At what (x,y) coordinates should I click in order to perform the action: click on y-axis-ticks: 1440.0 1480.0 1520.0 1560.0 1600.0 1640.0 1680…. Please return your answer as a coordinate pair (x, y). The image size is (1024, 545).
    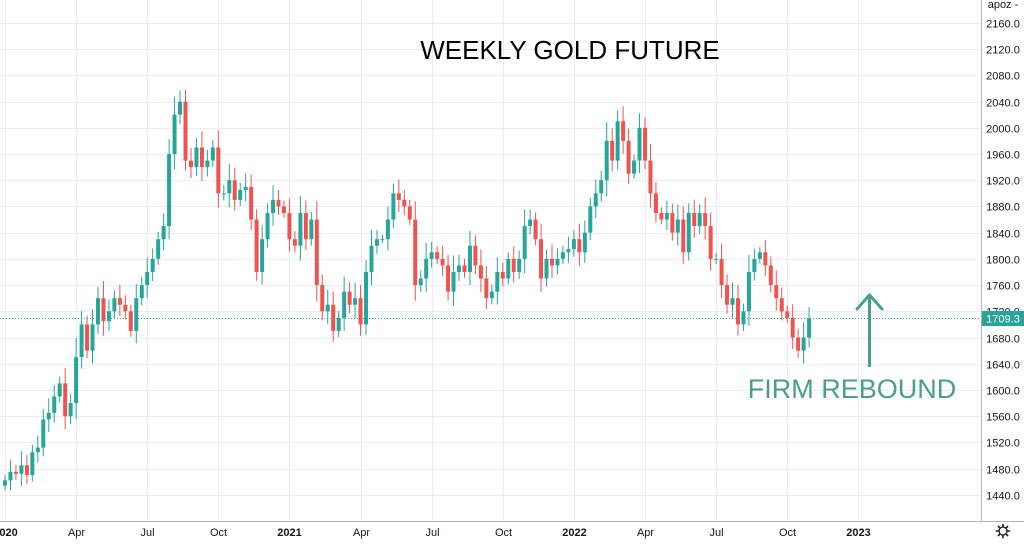
    Looking at the image, I should click on (1003, 251).